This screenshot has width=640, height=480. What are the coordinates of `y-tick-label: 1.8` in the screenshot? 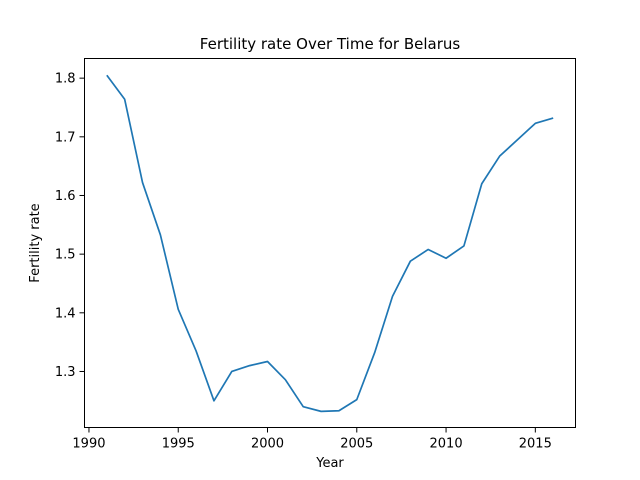 It's located at (65, 79).